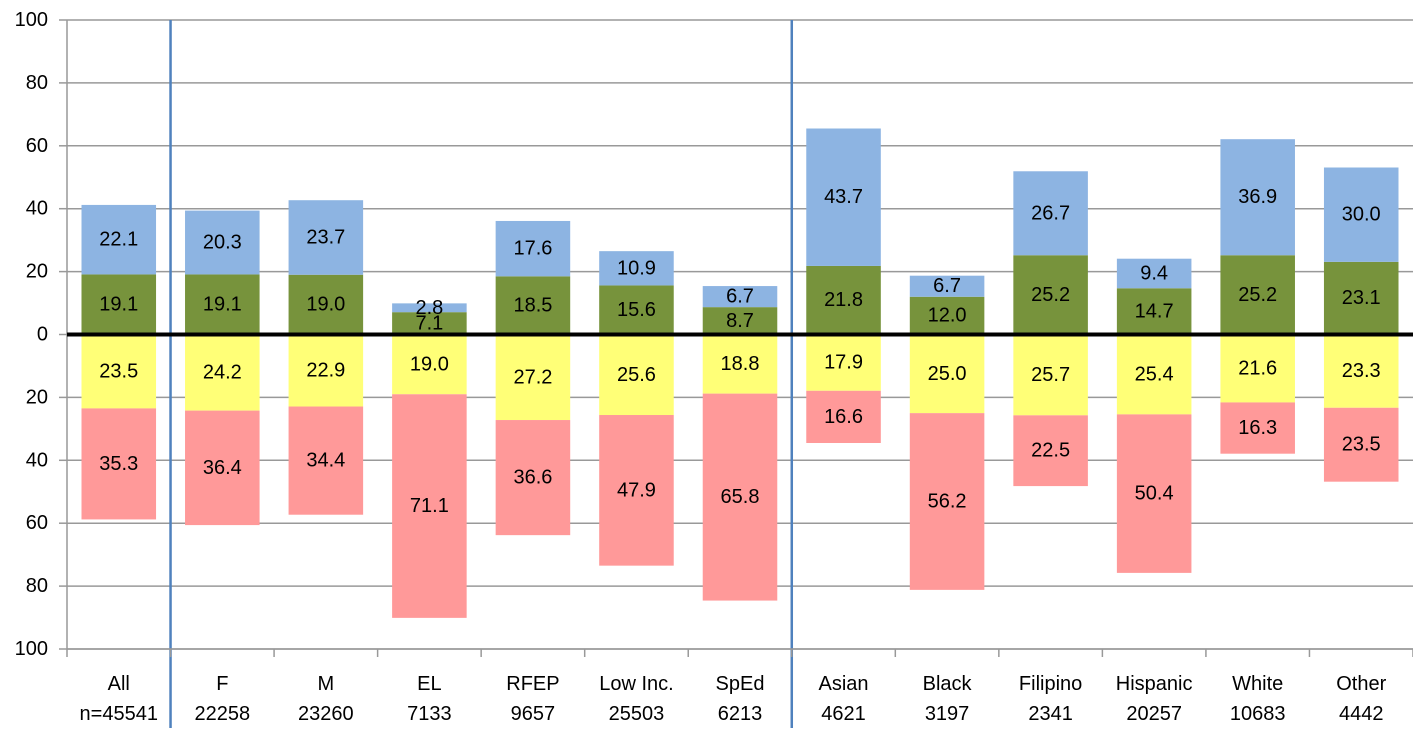 The height and width of the screenshot is (733, 1413). What do you see at coordinates (429, 684) in the screenshot?
I see `x-category-label: EL` at bounding box center [429, 684].